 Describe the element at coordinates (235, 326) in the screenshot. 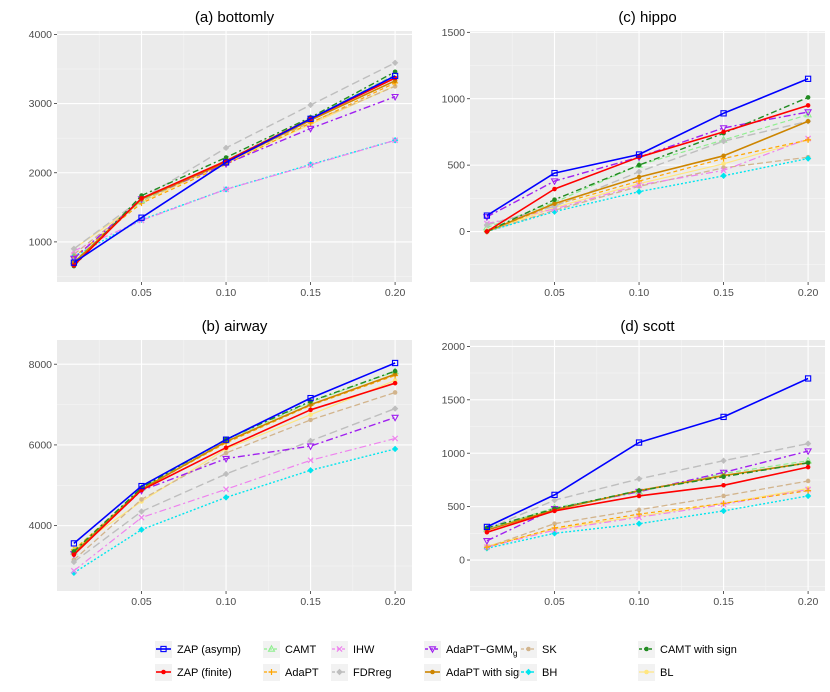

I see `panel-title: (b) airway` at that location.